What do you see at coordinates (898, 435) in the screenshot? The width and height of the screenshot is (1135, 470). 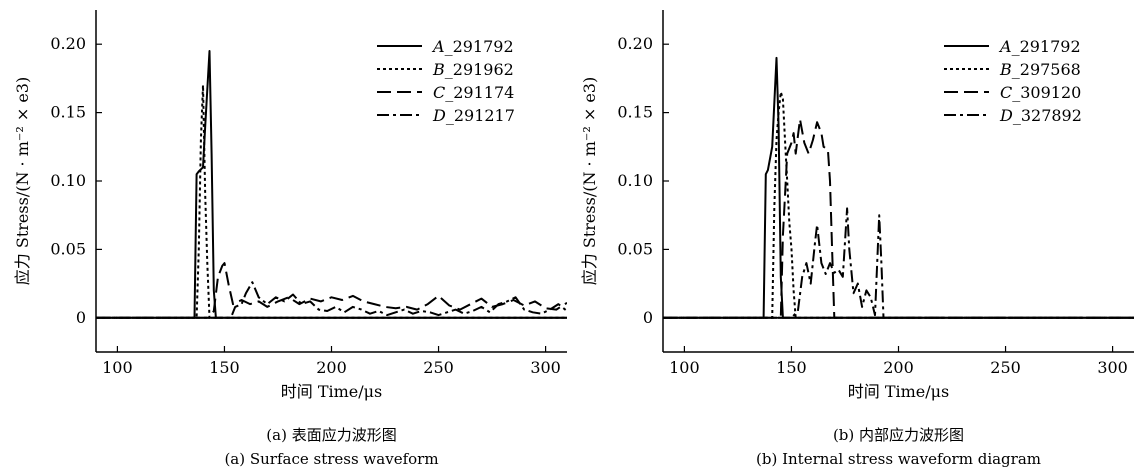 I see `caption-cn: (b) 内部应力波形图` at bounding box center [898, 435].